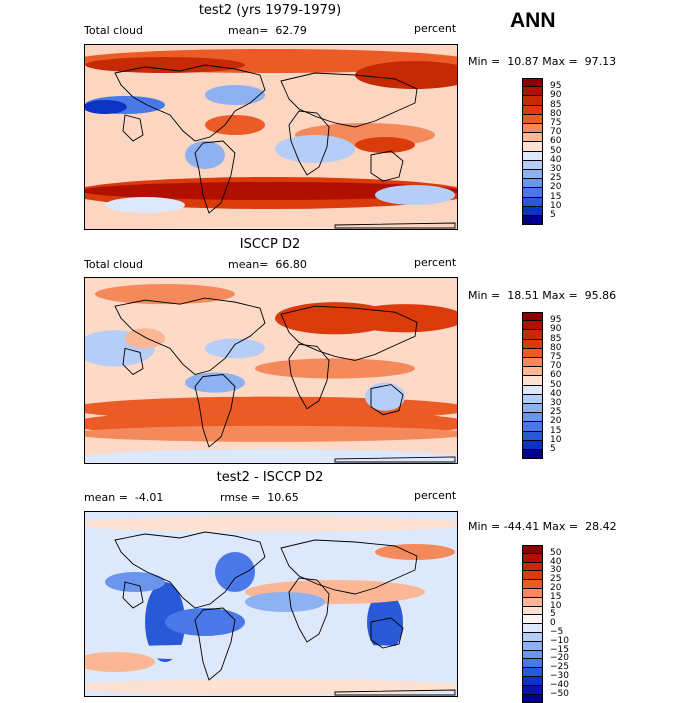 The image size is (700, 703). Describe the element at coordinates (267, 264) in the screenshot. I see `panel2-mean-label: mean= 66.80` at that location.